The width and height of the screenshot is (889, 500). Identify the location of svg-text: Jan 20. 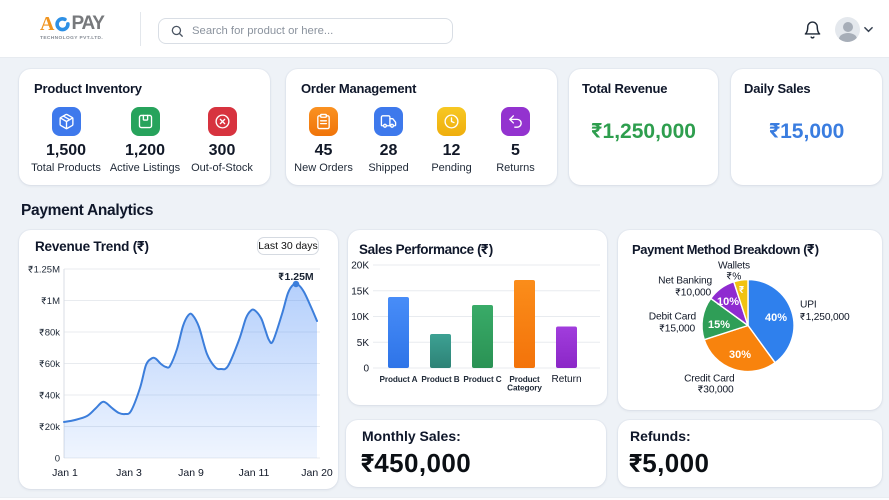
(317, 473).